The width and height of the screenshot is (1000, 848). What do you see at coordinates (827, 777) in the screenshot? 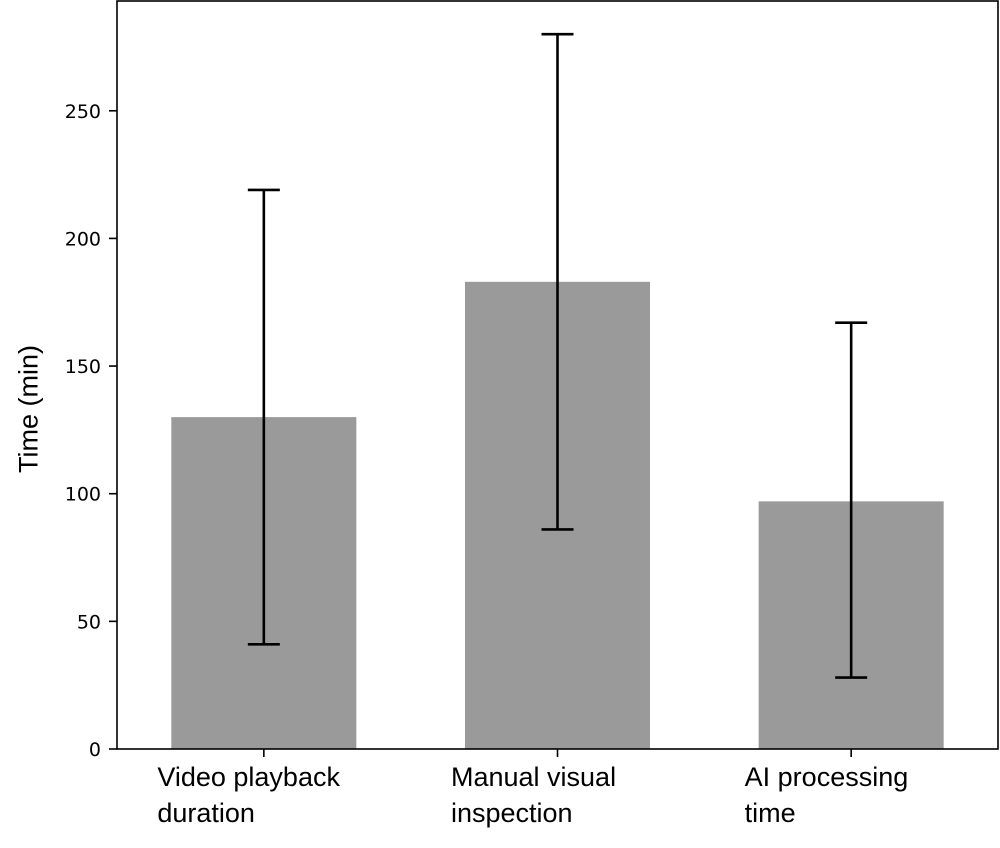
I see `x-tick-label-line: AI processing` at bounding box center [827, 777].